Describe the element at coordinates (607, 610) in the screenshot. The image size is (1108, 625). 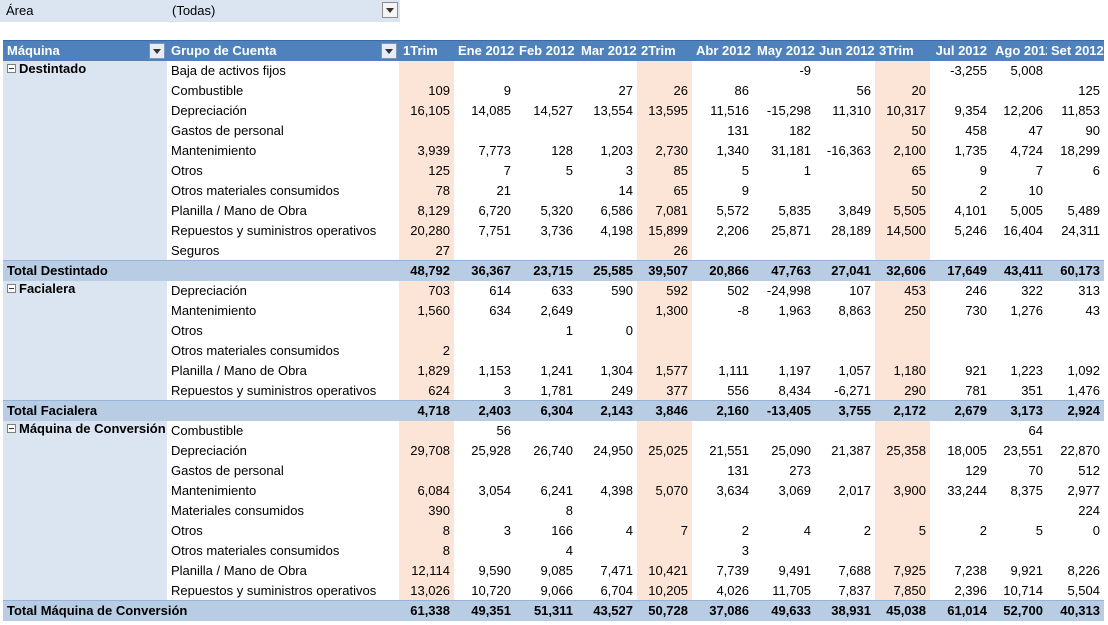
I see `total-value-cell: 43,527` at that location.